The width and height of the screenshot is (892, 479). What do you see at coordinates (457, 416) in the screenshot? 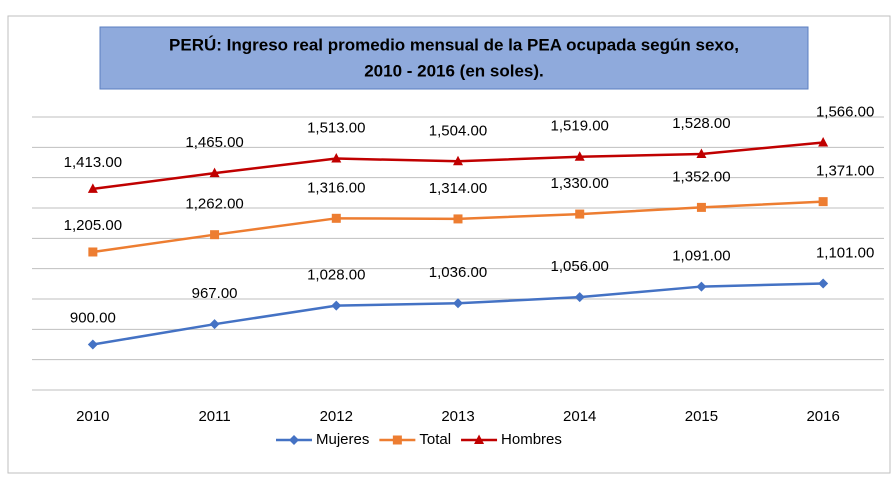
I see `x-tick-label: 2013` at bounding box center [457, 416].